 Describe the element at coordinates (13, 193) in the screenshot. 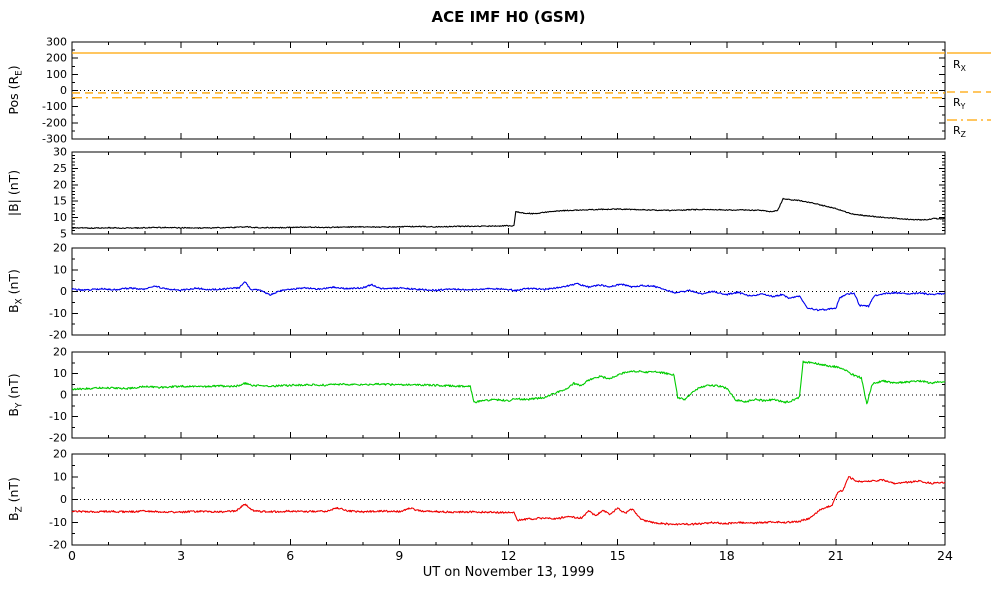

I see `y-axis-label-bmag: |B| (nT)` at that location.